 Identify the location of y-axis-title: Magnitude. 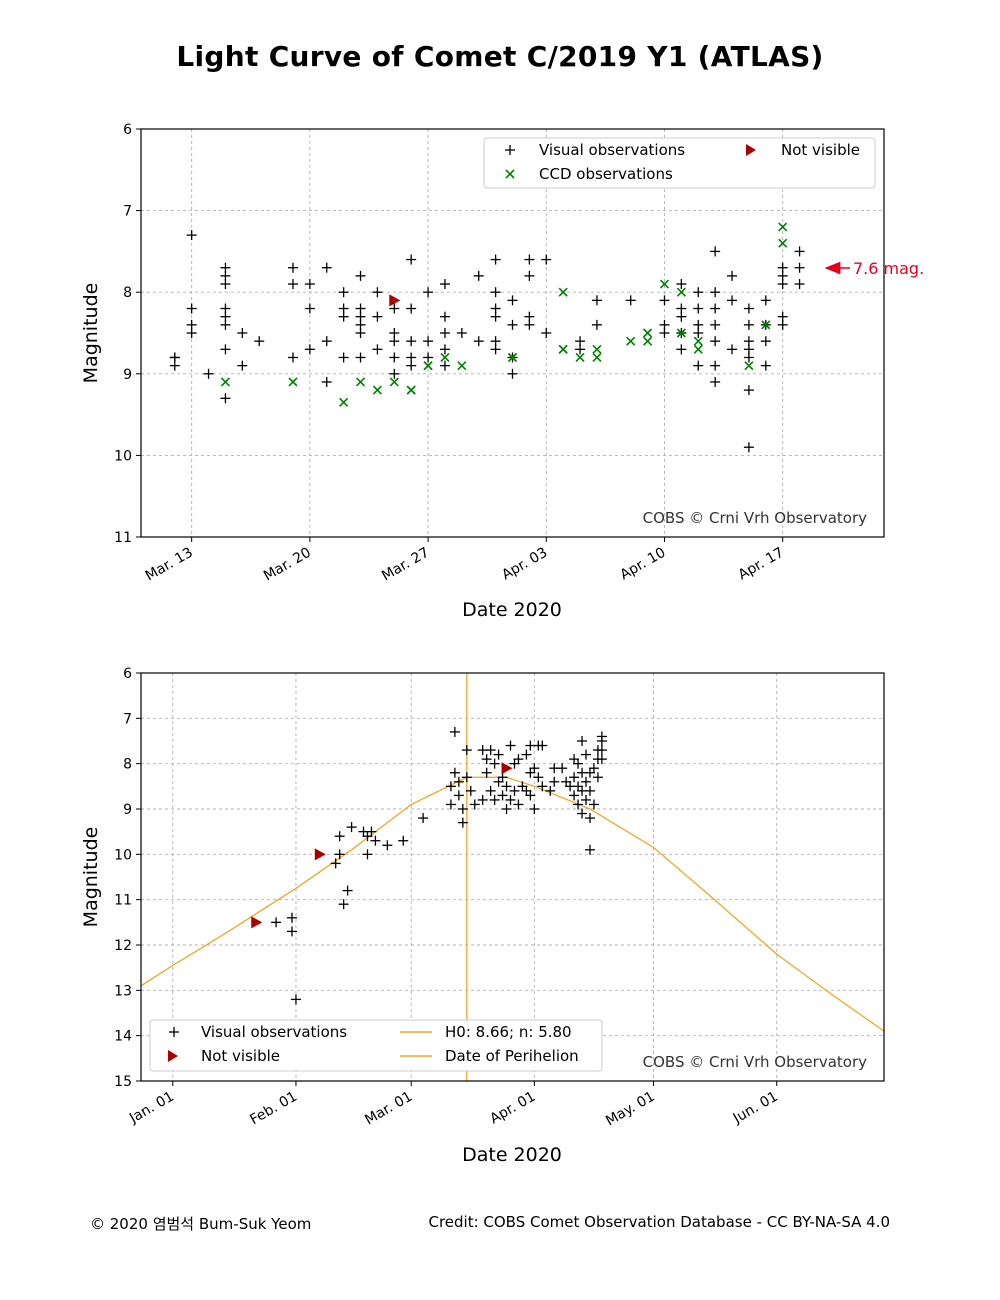
(91, 877).